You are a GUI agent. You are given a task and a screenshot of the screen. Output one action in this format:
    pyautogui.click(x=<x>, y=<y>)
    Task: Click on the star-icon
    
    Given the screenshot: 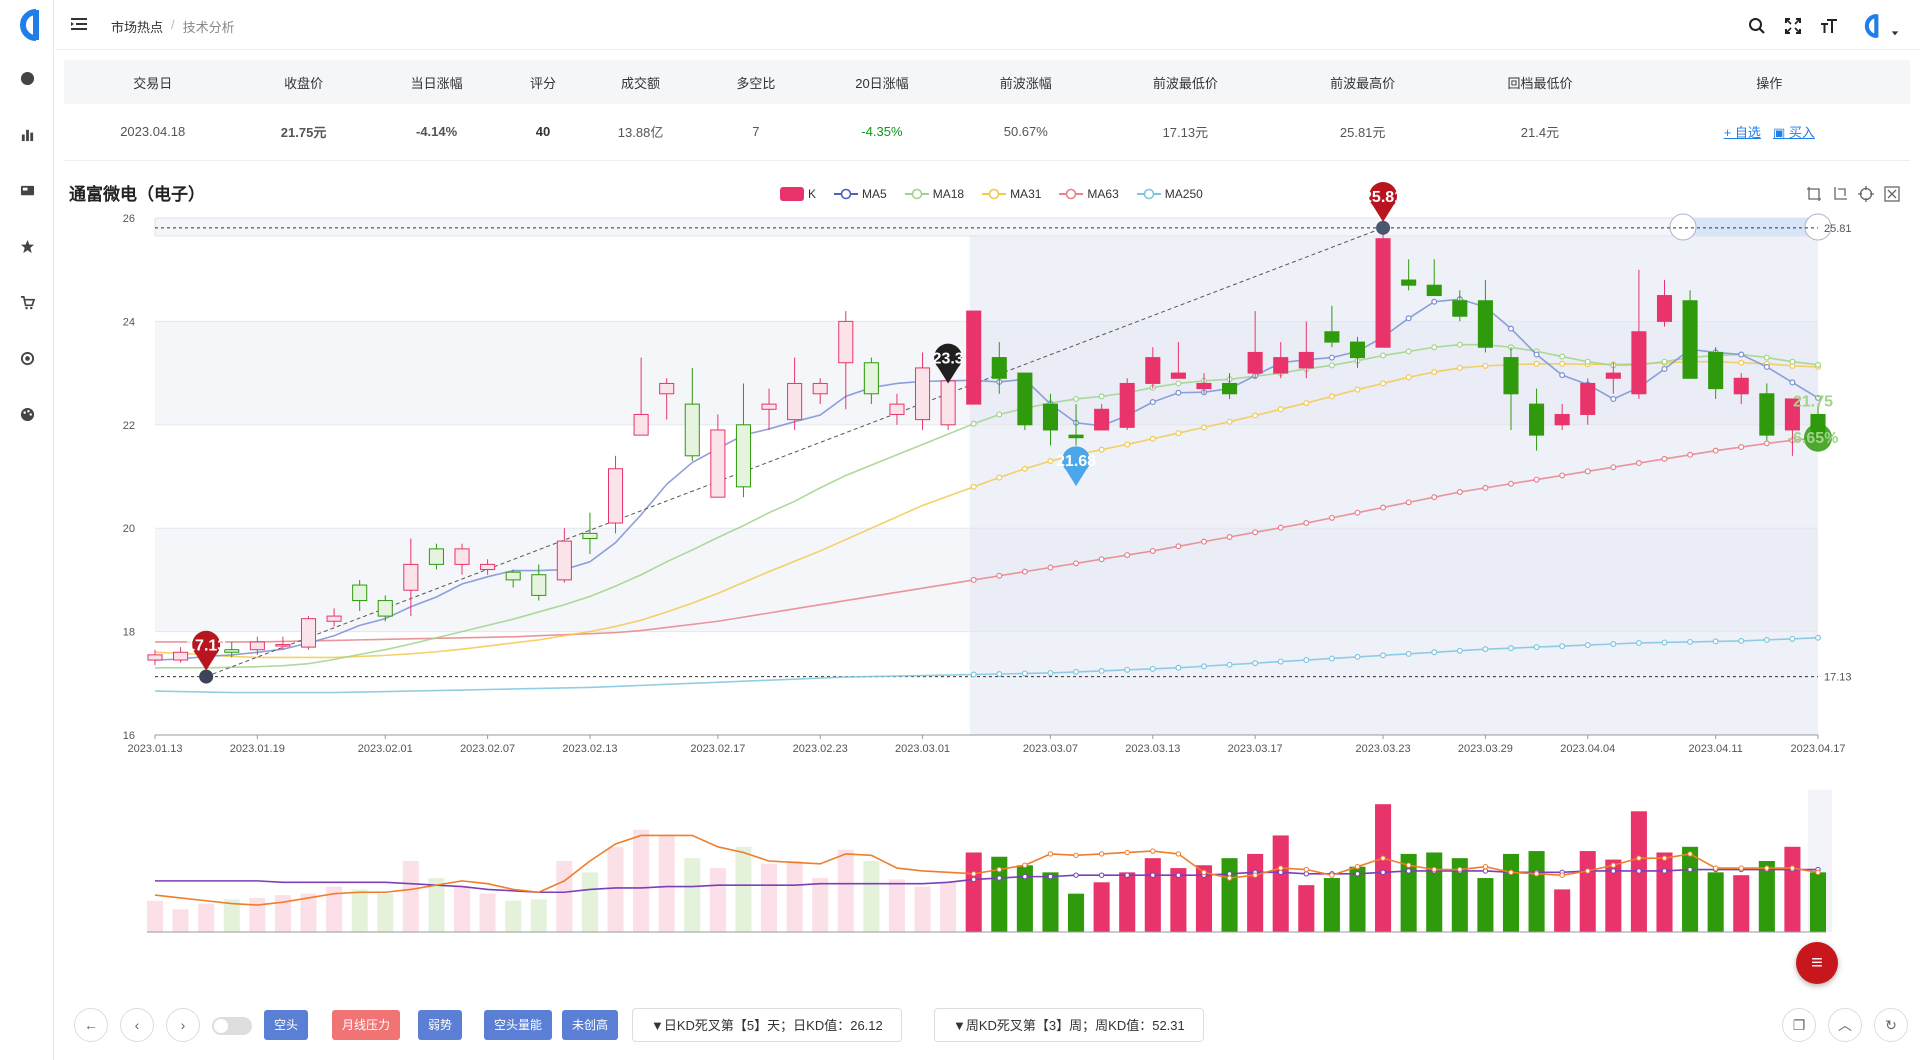 What is the action you would take?
    pyautogui.click(x=27, y=246)
    